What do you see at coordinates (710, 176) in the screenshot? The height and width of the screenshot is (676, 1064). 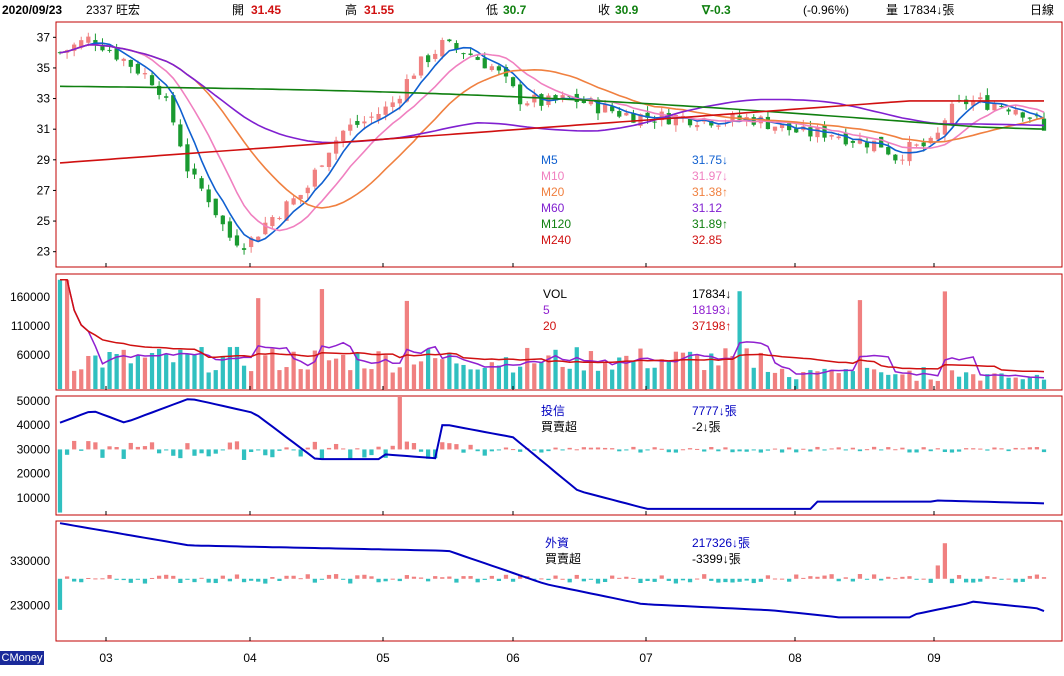 I see `legend-value: 31.97↓` at bounding box center [710, 176].